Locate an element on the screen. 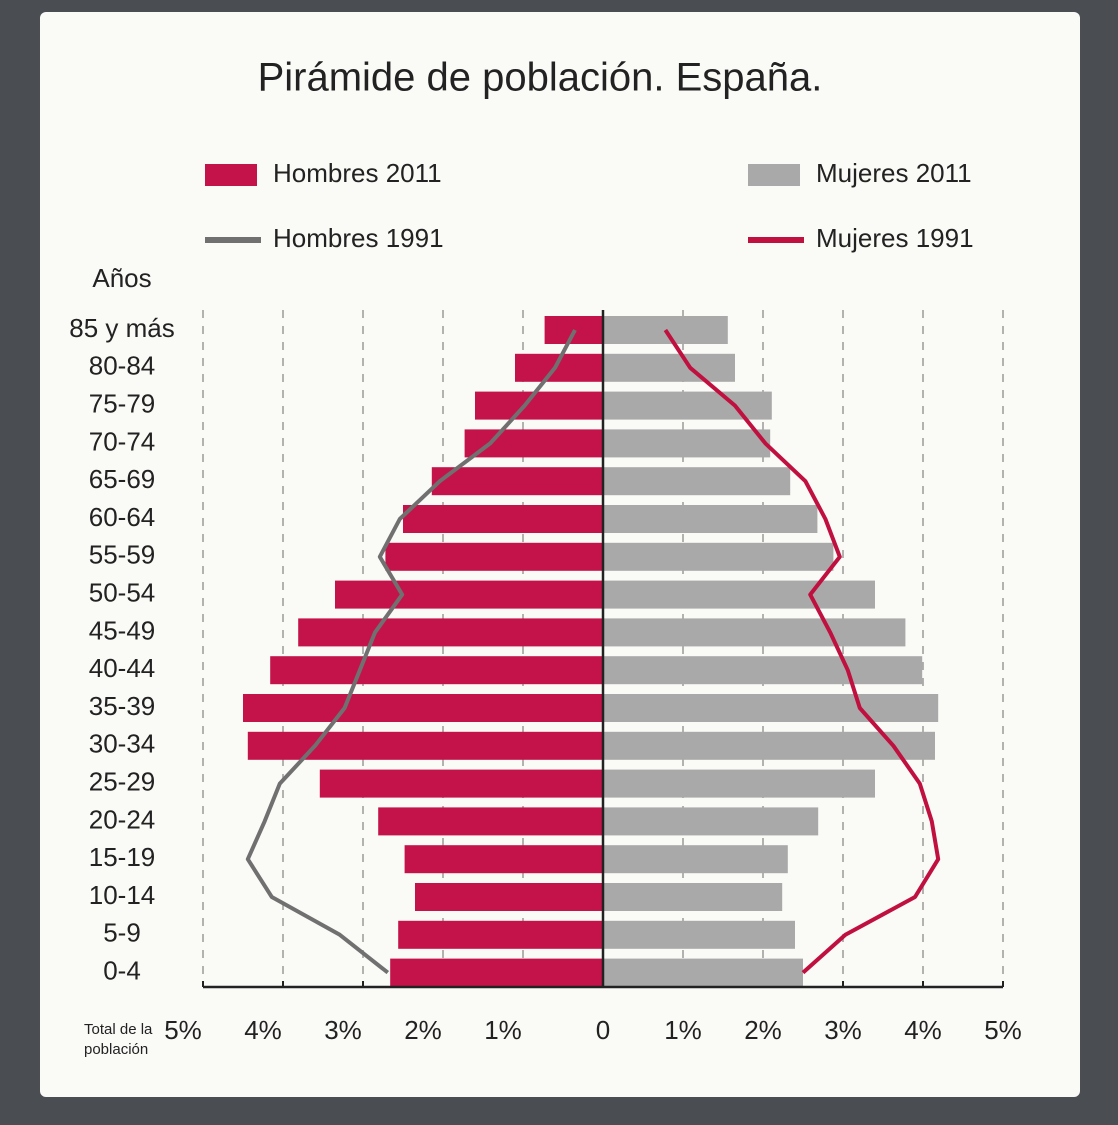 This screenshot has width=1118, height=1125. y-tick-label: 75-79 is located at coordinates (122, 403).